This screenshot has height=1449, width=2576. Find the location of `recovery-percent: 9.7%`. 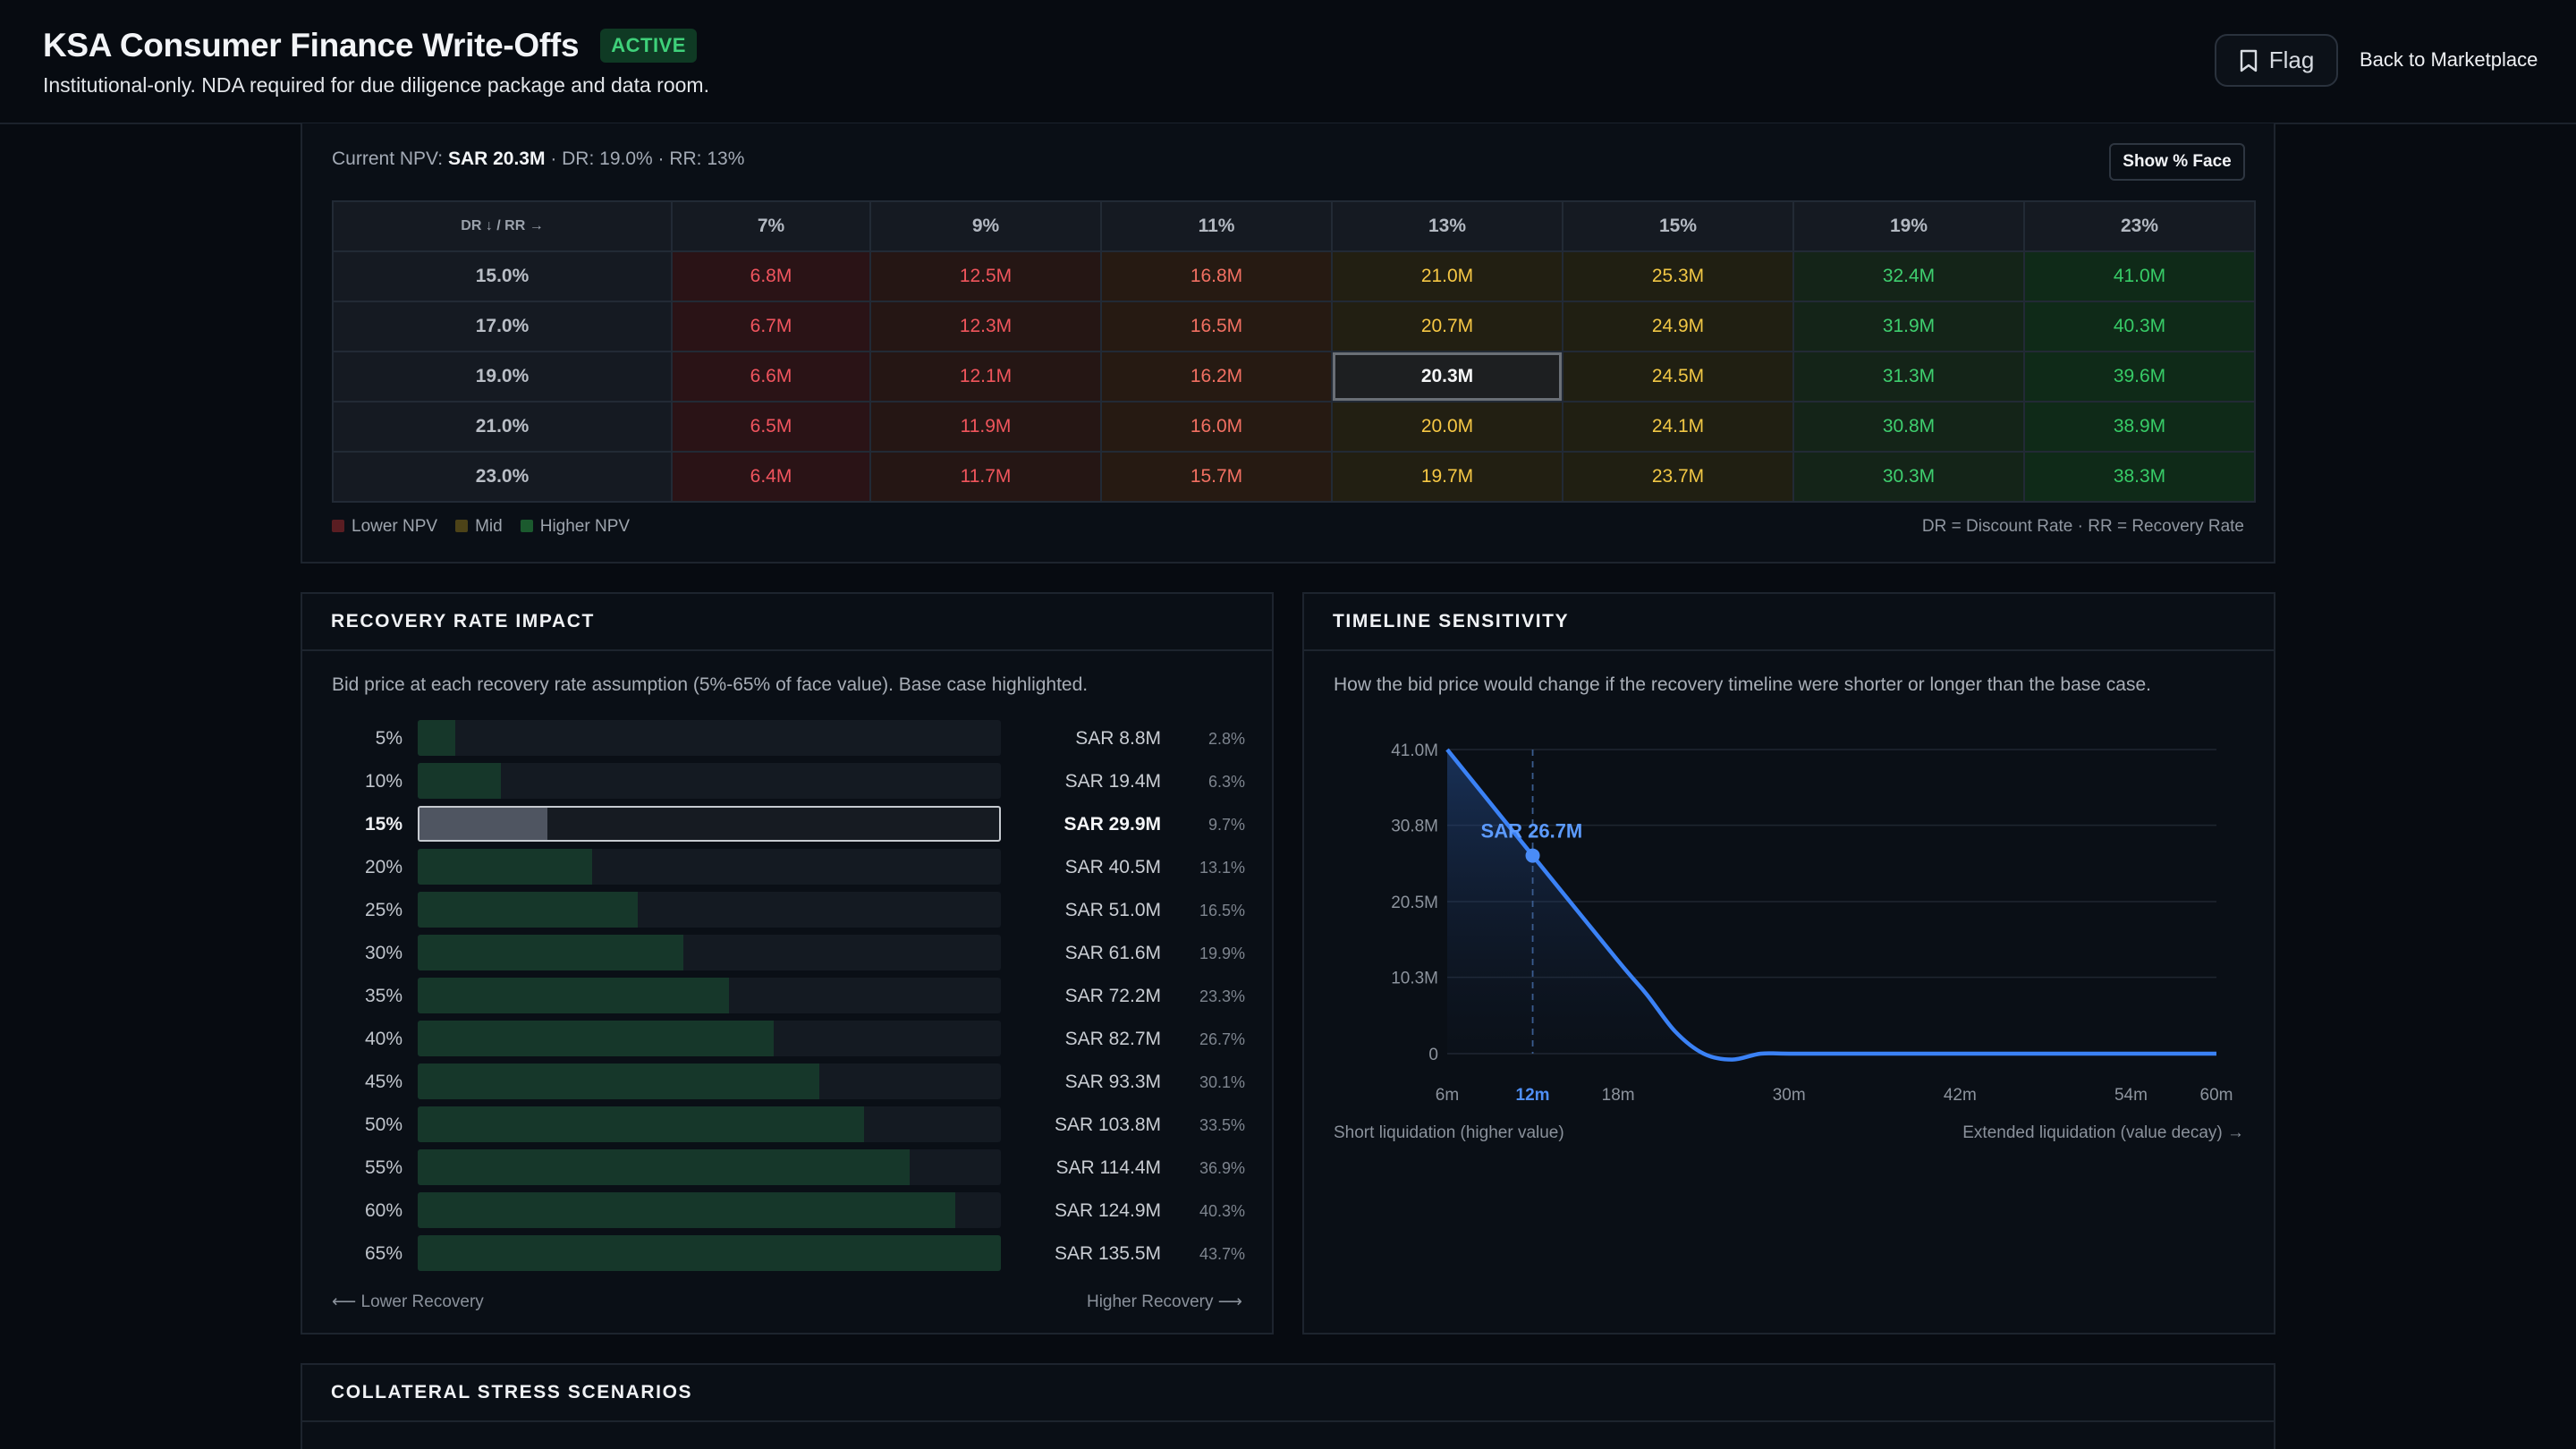

recovery-percent: 9.7% is located at coordinates (1226, 825).